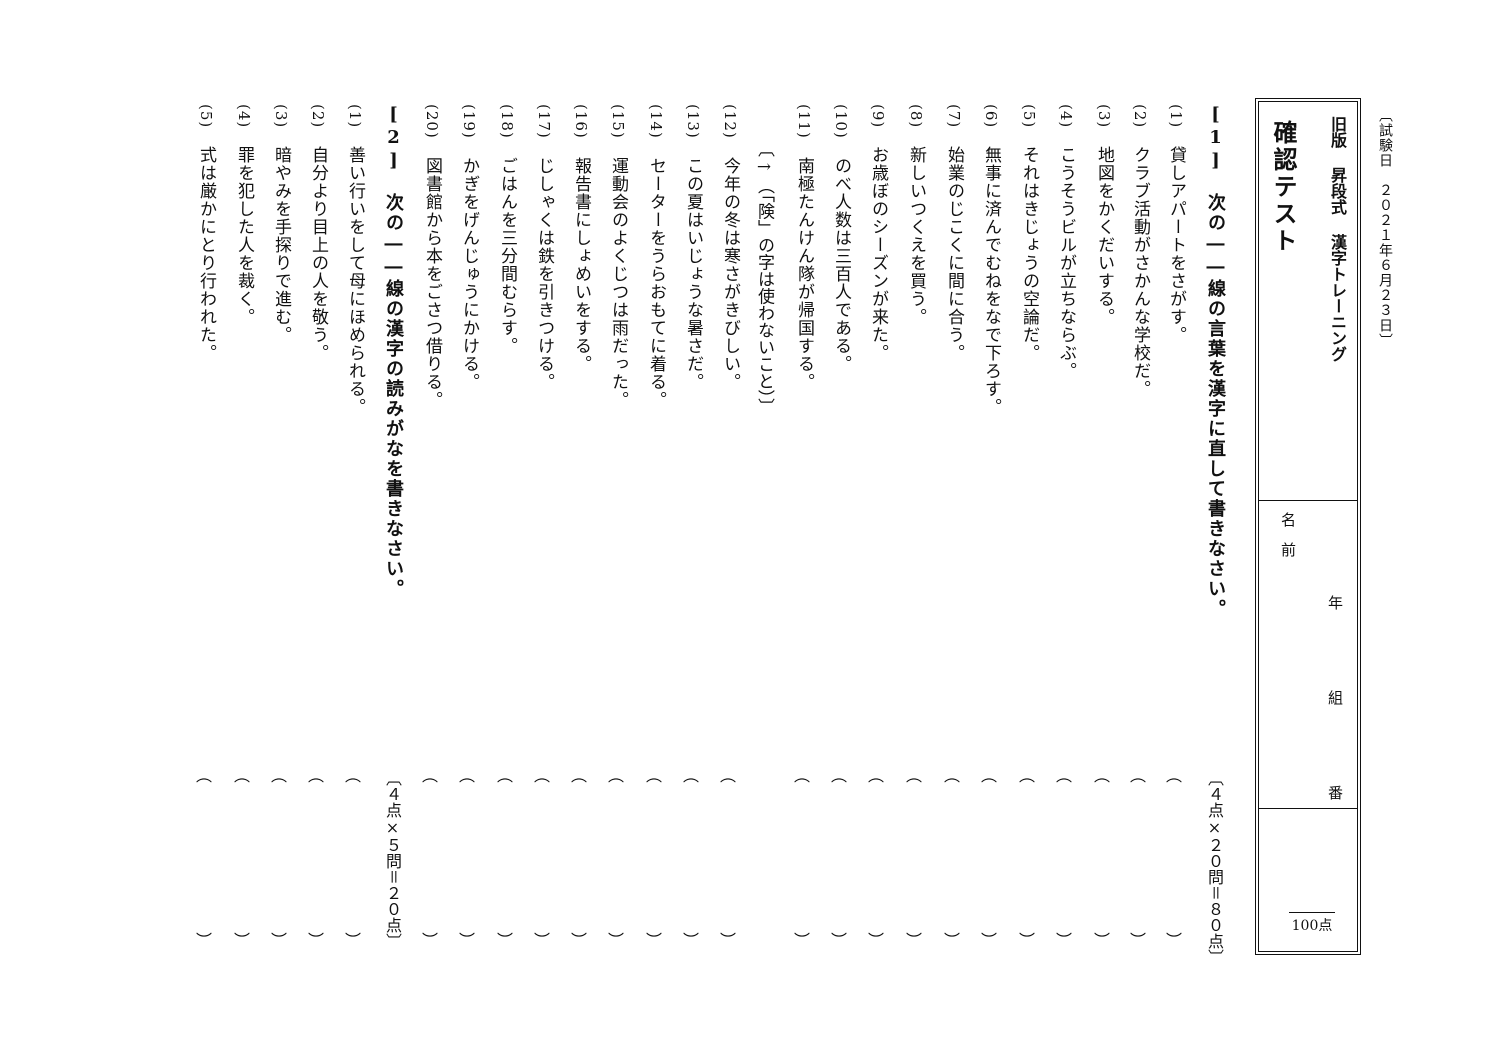 This screenshot has width=1497, height=1058. Describe the element at coordinates (618, 273) in the screenshot. I see `question-text: 運動会のよくじつは雨だった。` at that location.